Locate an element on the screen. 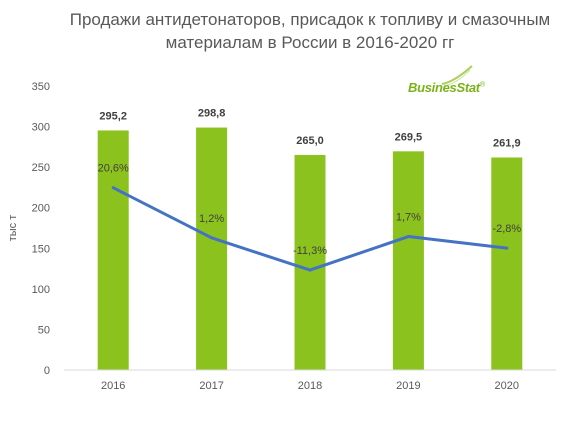 The height and width of the screenshot is (421, 586). x-tick-label: 2019 is located at coordinates (408, 386).